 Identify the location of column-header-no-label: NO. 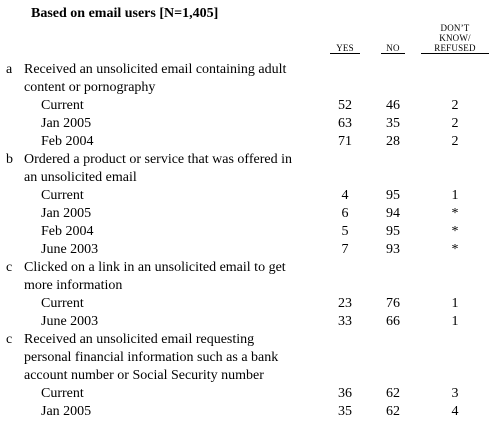
(393, 48).